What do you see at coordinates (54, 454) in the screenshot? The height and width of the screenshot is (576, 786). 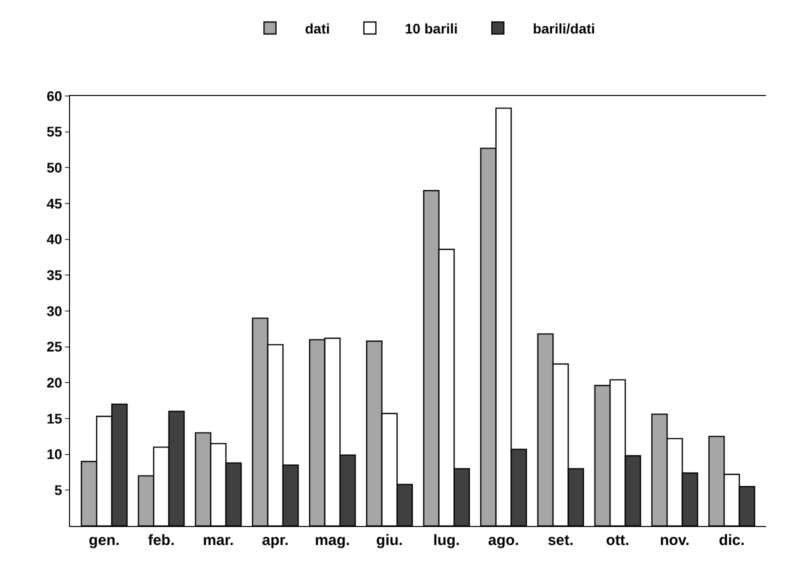 I see `y-tick-label: 10` at bounding box center [54, 454].